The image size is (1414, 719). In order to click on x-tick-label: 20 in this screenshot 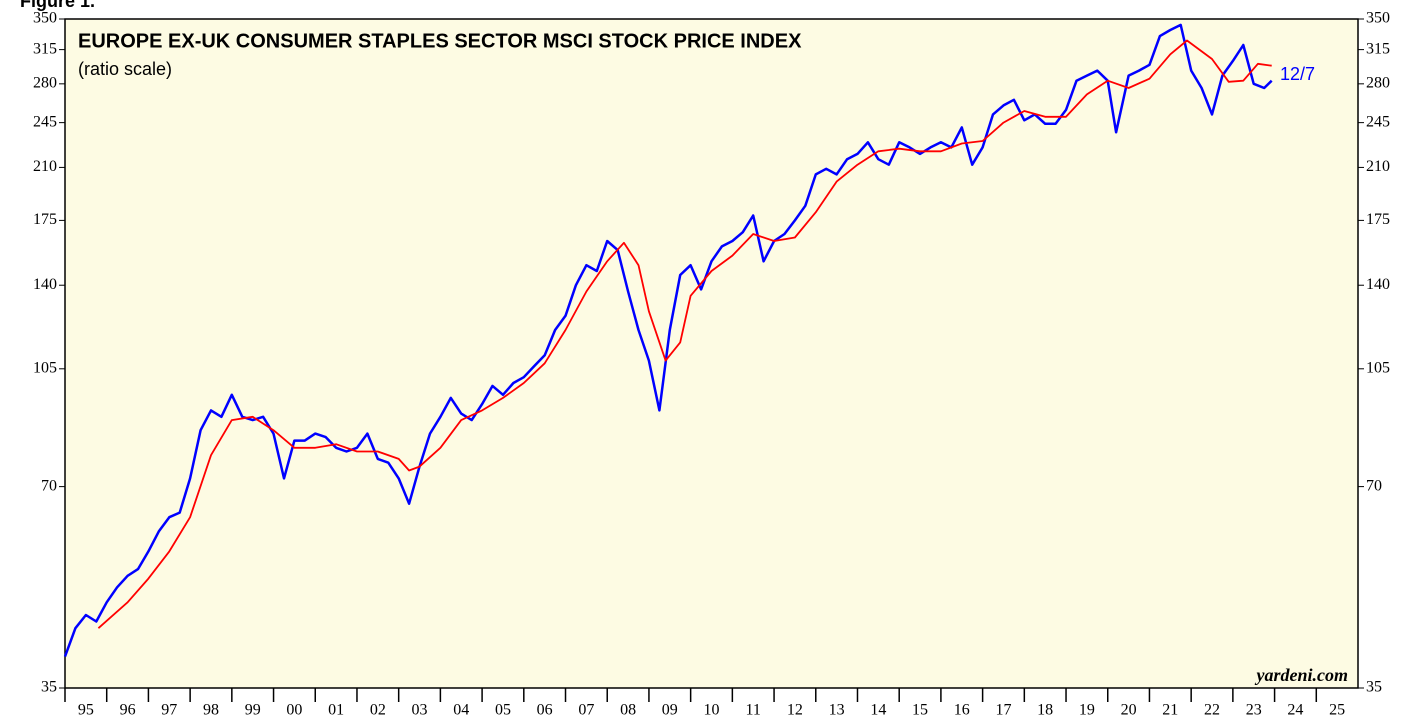, I will do `click(1129, 710)`.